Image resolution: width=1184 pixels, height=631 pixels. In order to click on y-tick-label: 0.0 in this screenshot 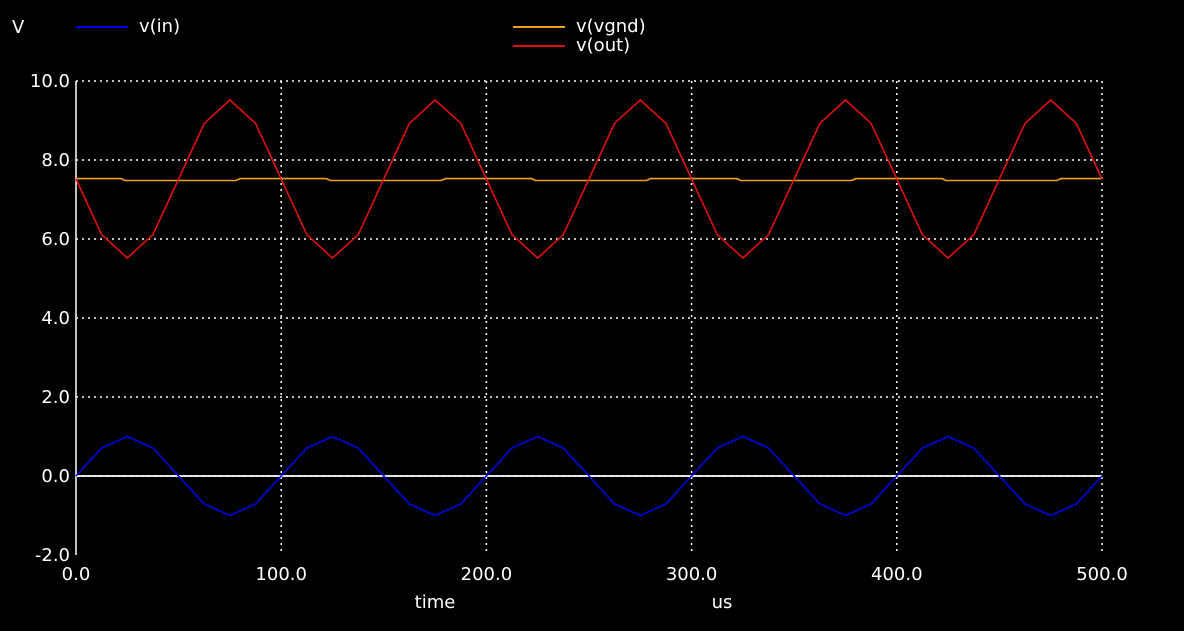, I will do `click(55, 476)`.